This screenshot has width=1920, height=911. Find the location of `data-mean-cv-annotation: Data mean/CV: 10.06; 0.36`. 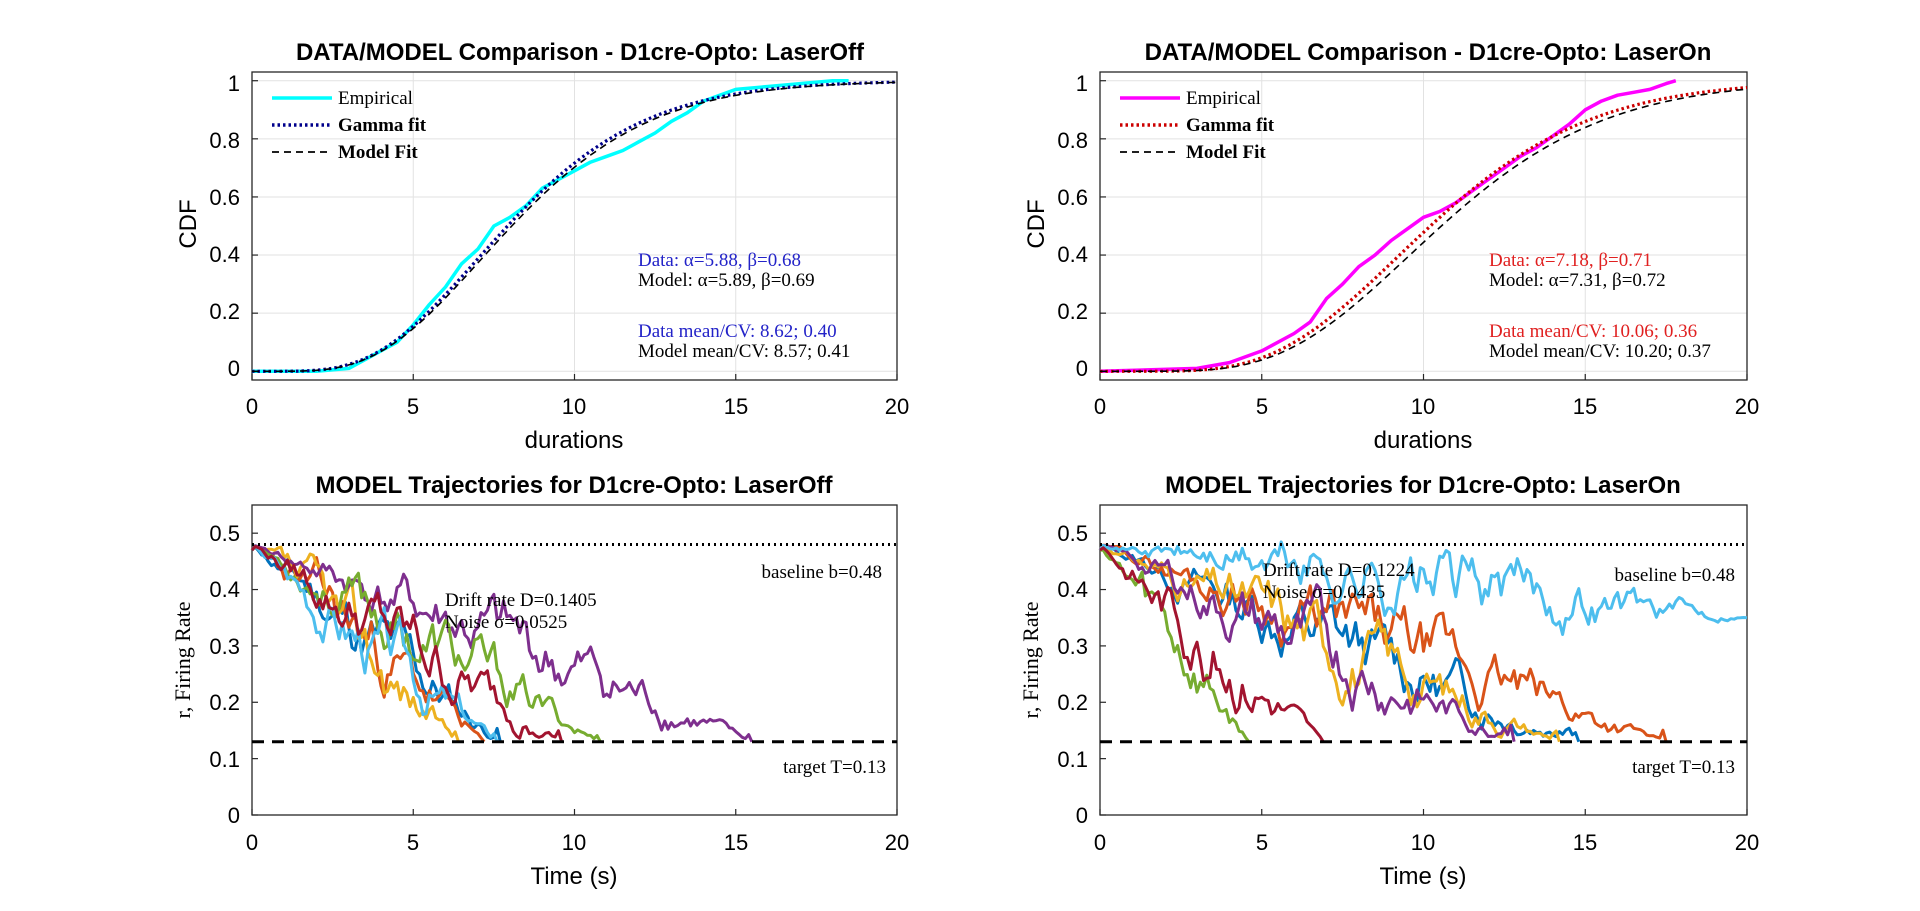

data-mean-cv-annotation: Data mean/CV: 10.06; 0.36 is located at coordinates (1593, 331).